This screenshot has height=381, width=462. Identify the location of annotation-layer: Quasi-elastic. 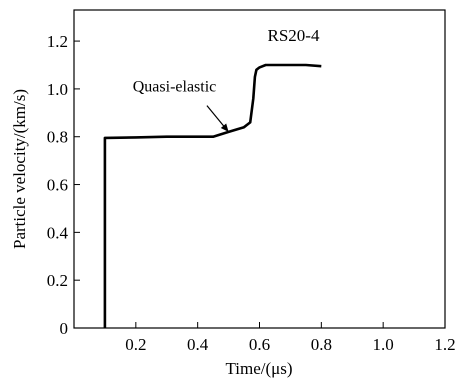
(181, 105).